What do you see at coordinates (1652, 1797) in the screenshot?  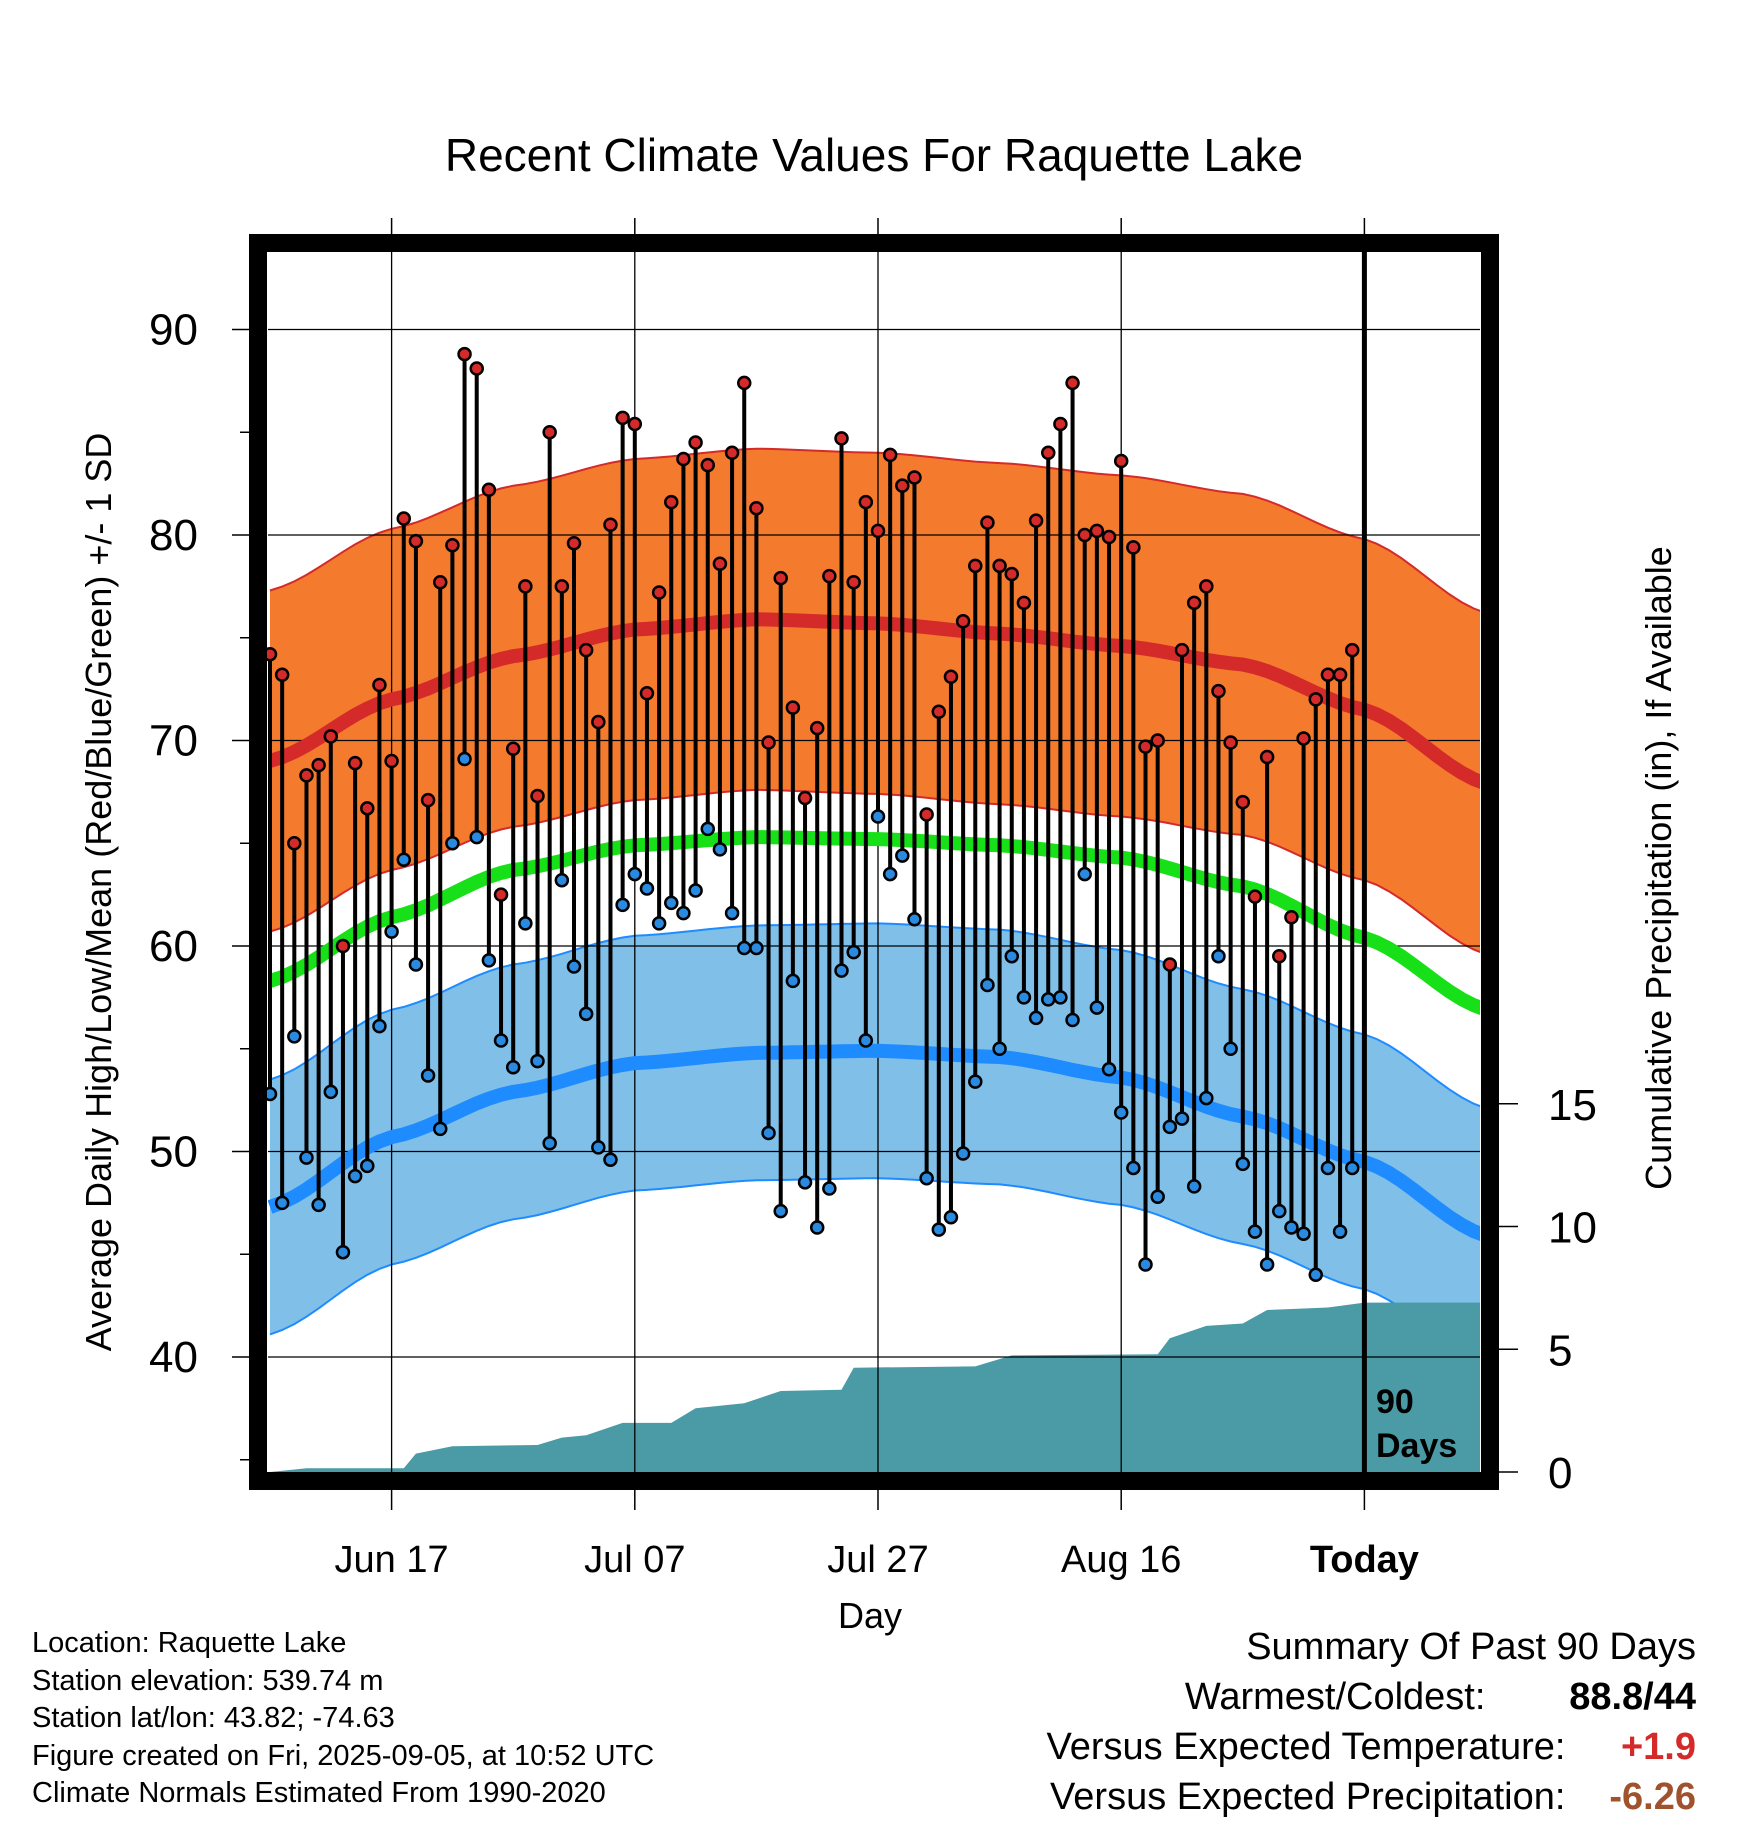 I see `precip-anomaly-value: -6.26` at bounding box center [1652, 1797].